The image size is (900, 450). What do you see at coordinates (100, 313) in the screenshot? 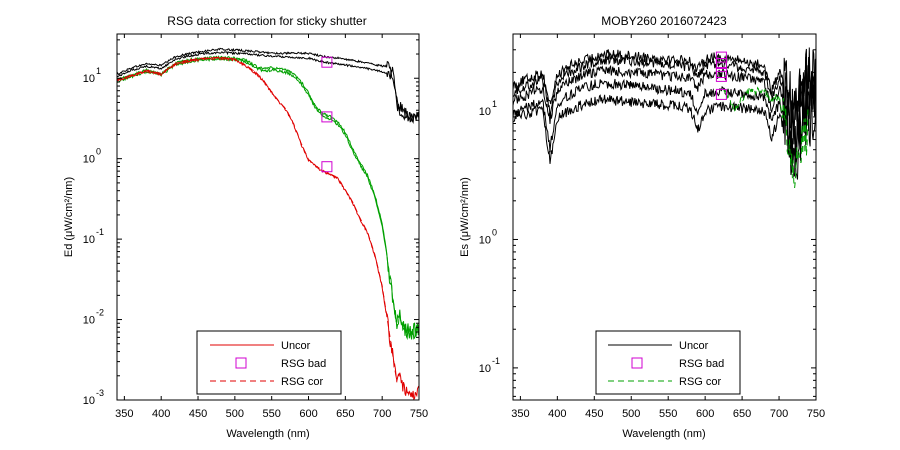
I see `y-tick-exponent: -2` at bounding box center [100, 313].